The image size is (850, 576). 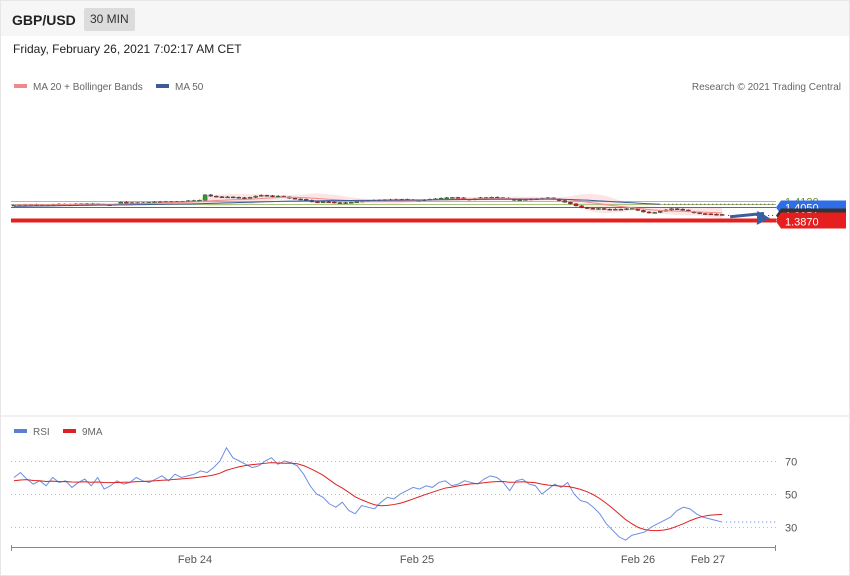 I want to click on symbol-title: GBP/USD, so click(x=44, y=20).